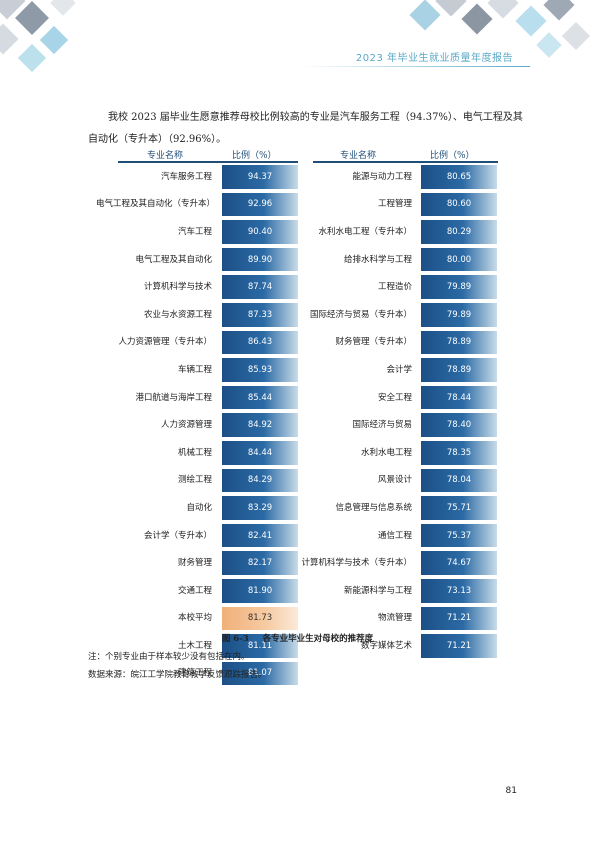  What do you see at coordinates (194, 673) in the screenshot?
I see `major-name: 建筑工程` at bounding box center [194, 673].